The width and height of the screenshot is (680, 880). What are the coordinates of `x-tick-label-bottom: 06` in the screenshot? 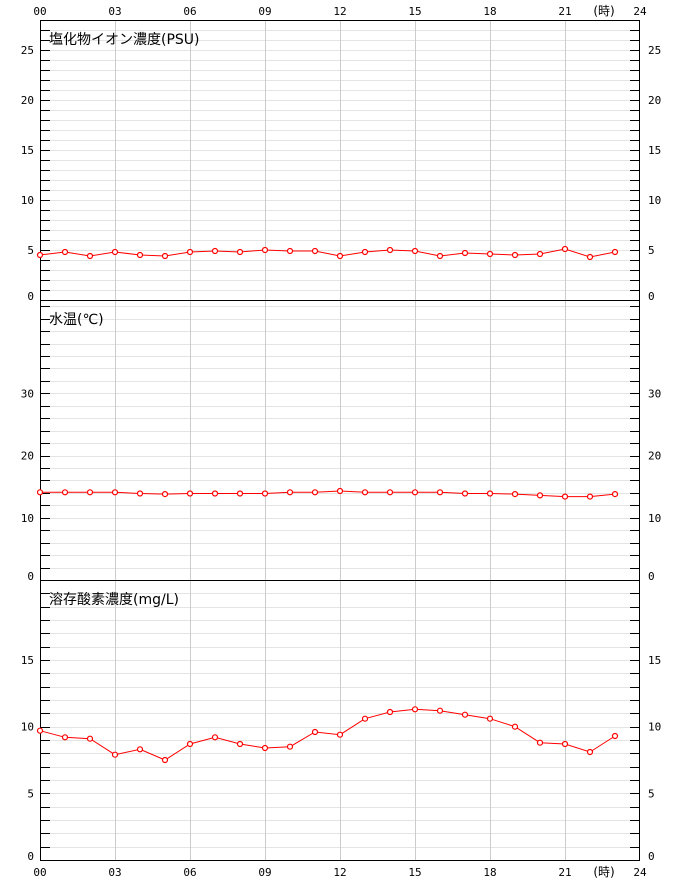 It's located at (189, 872).